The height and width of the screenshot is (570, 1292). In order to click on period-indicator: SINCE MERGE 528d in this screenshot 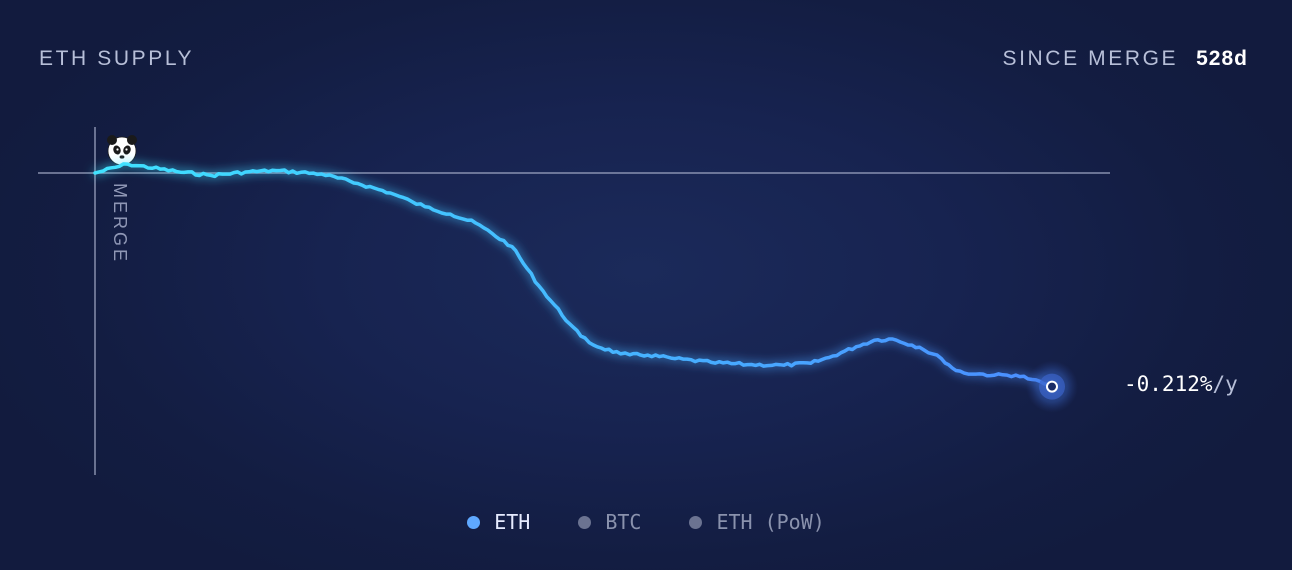, I will do `click(1126, 59)`.